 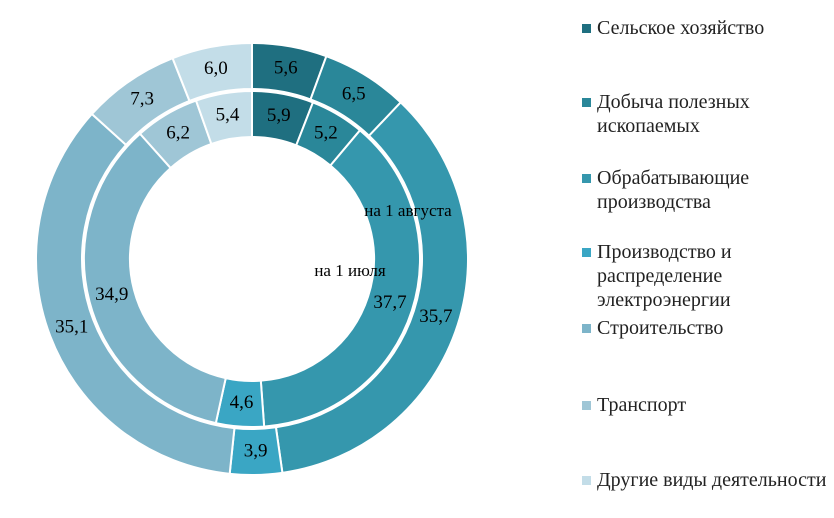 What do you see at coordinates (408, 210) in the screenshot?
I see `series-label: на 1 августа` at bounding box center [408, 210].